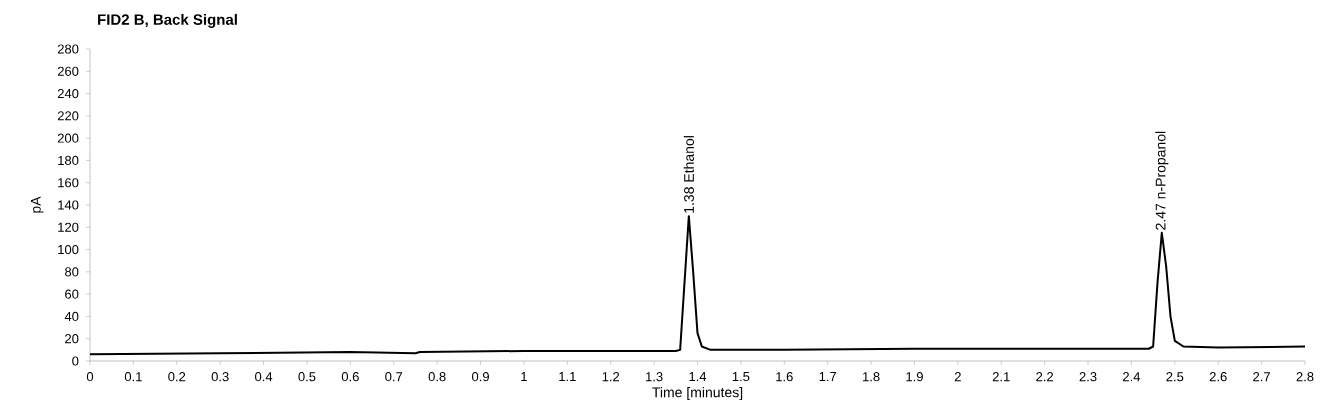 The width and height of the screenshot is (1328, 413). What do you see at coordinates (1218, 377) in the screenshot?
I see `x-tick-label: 2.6` at bounding box center [1218, 377].